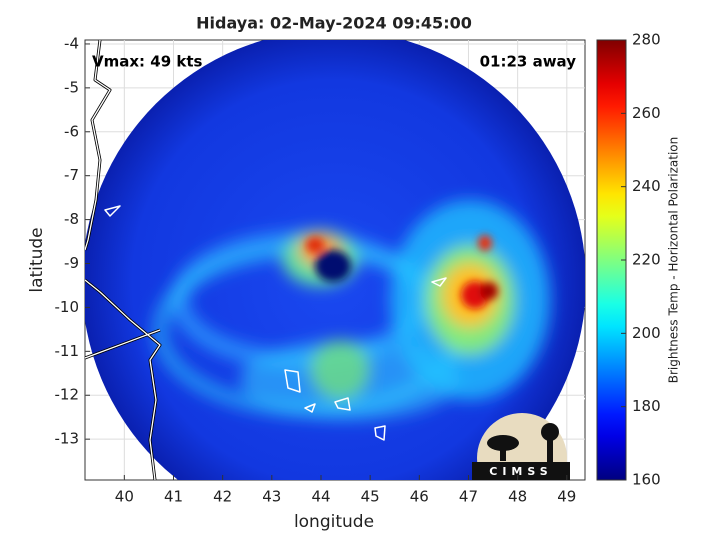 Image resolution: width=720 pixels, height=540 pixels. Describe the element at coordinates (173, 497) in the screenshot. I see `x-tick-label: 41` at that location.